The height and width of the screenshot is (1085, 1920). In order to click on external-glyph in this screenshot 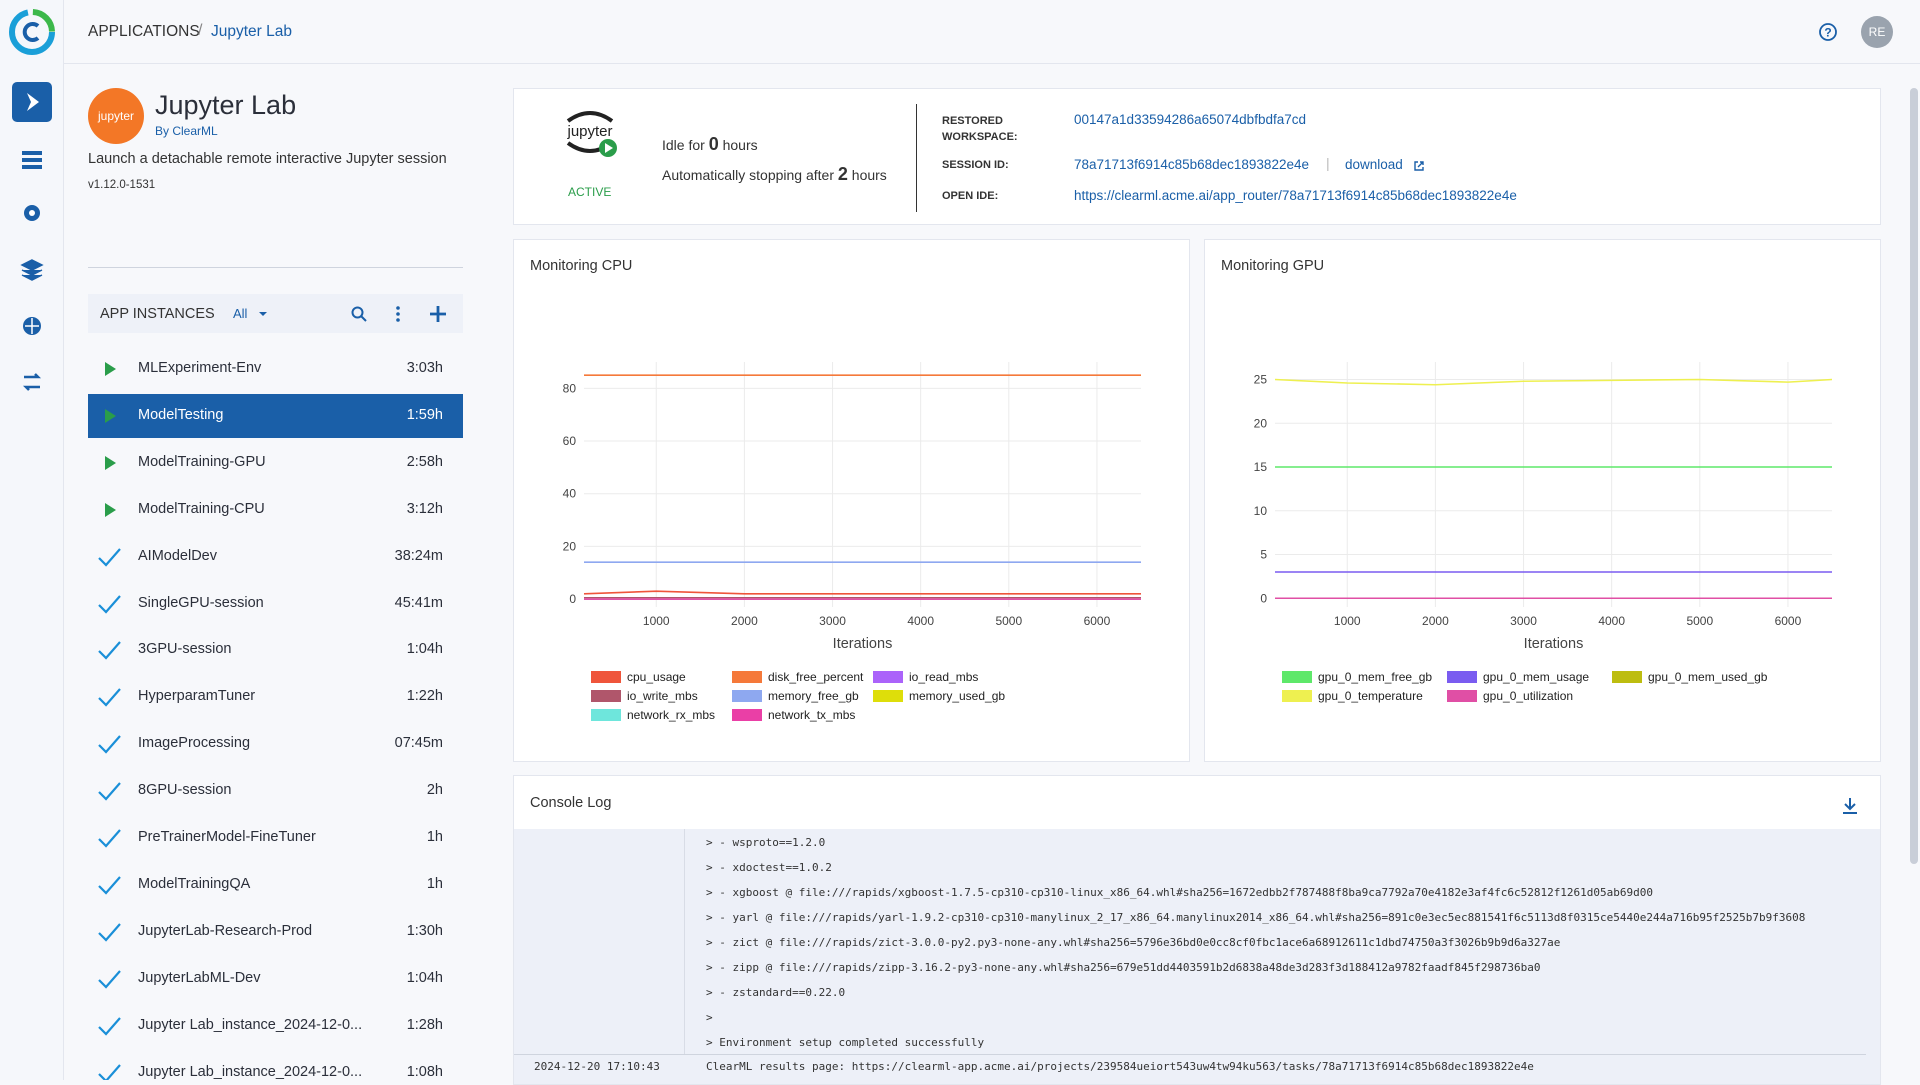, I will do `click(1419, 166)`.